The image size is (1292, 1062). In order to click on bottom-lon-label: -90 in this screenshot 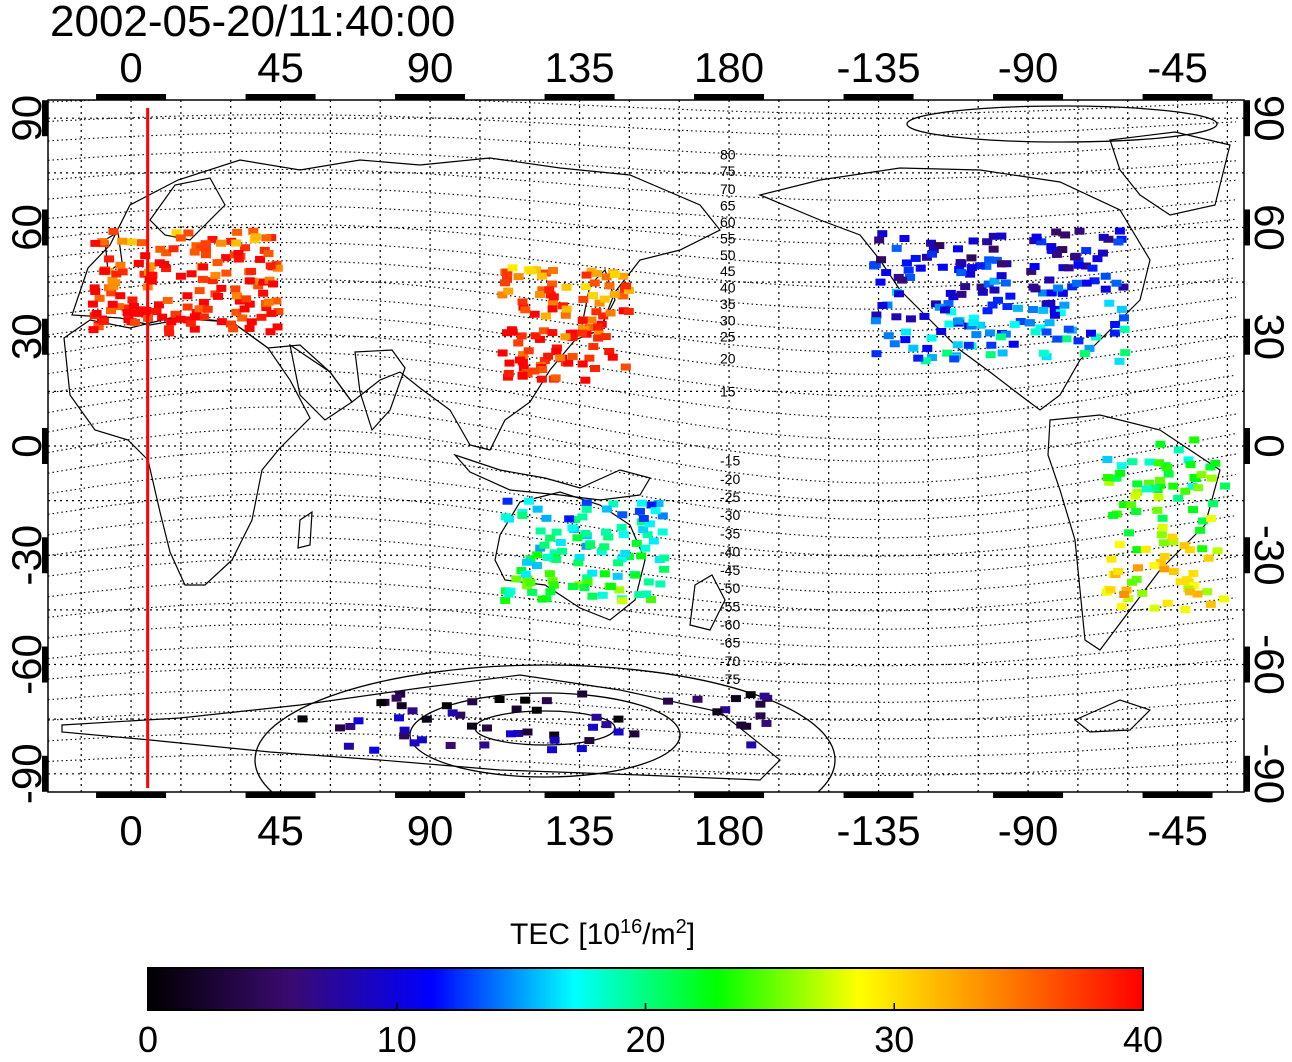, I will do `click(1028, 830)`.